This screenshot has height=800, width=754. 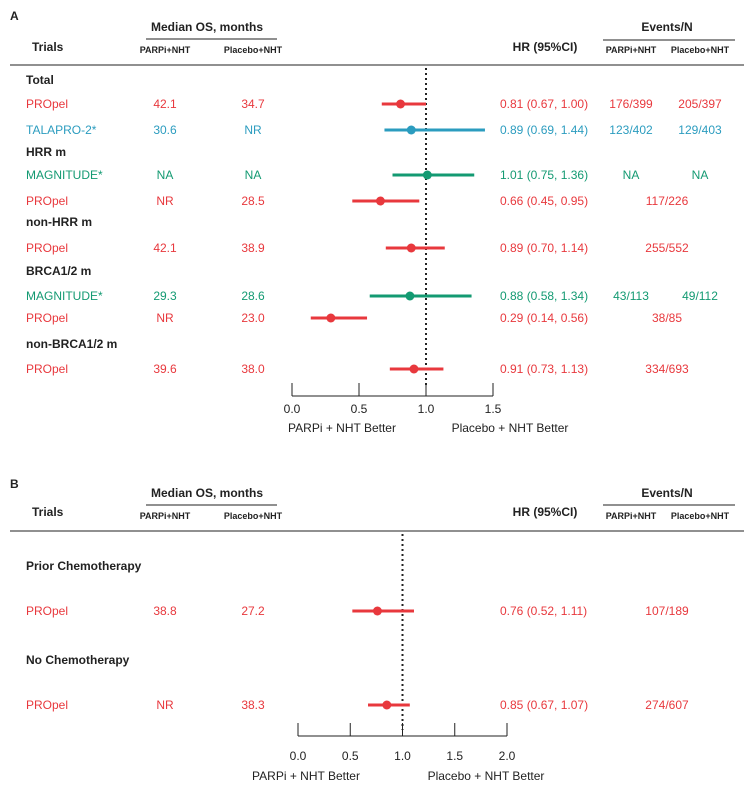 What do you see at coordinates (667, 611) in the screenshot?
I see `events-total: 107/189` at bounding box center [667, 611].